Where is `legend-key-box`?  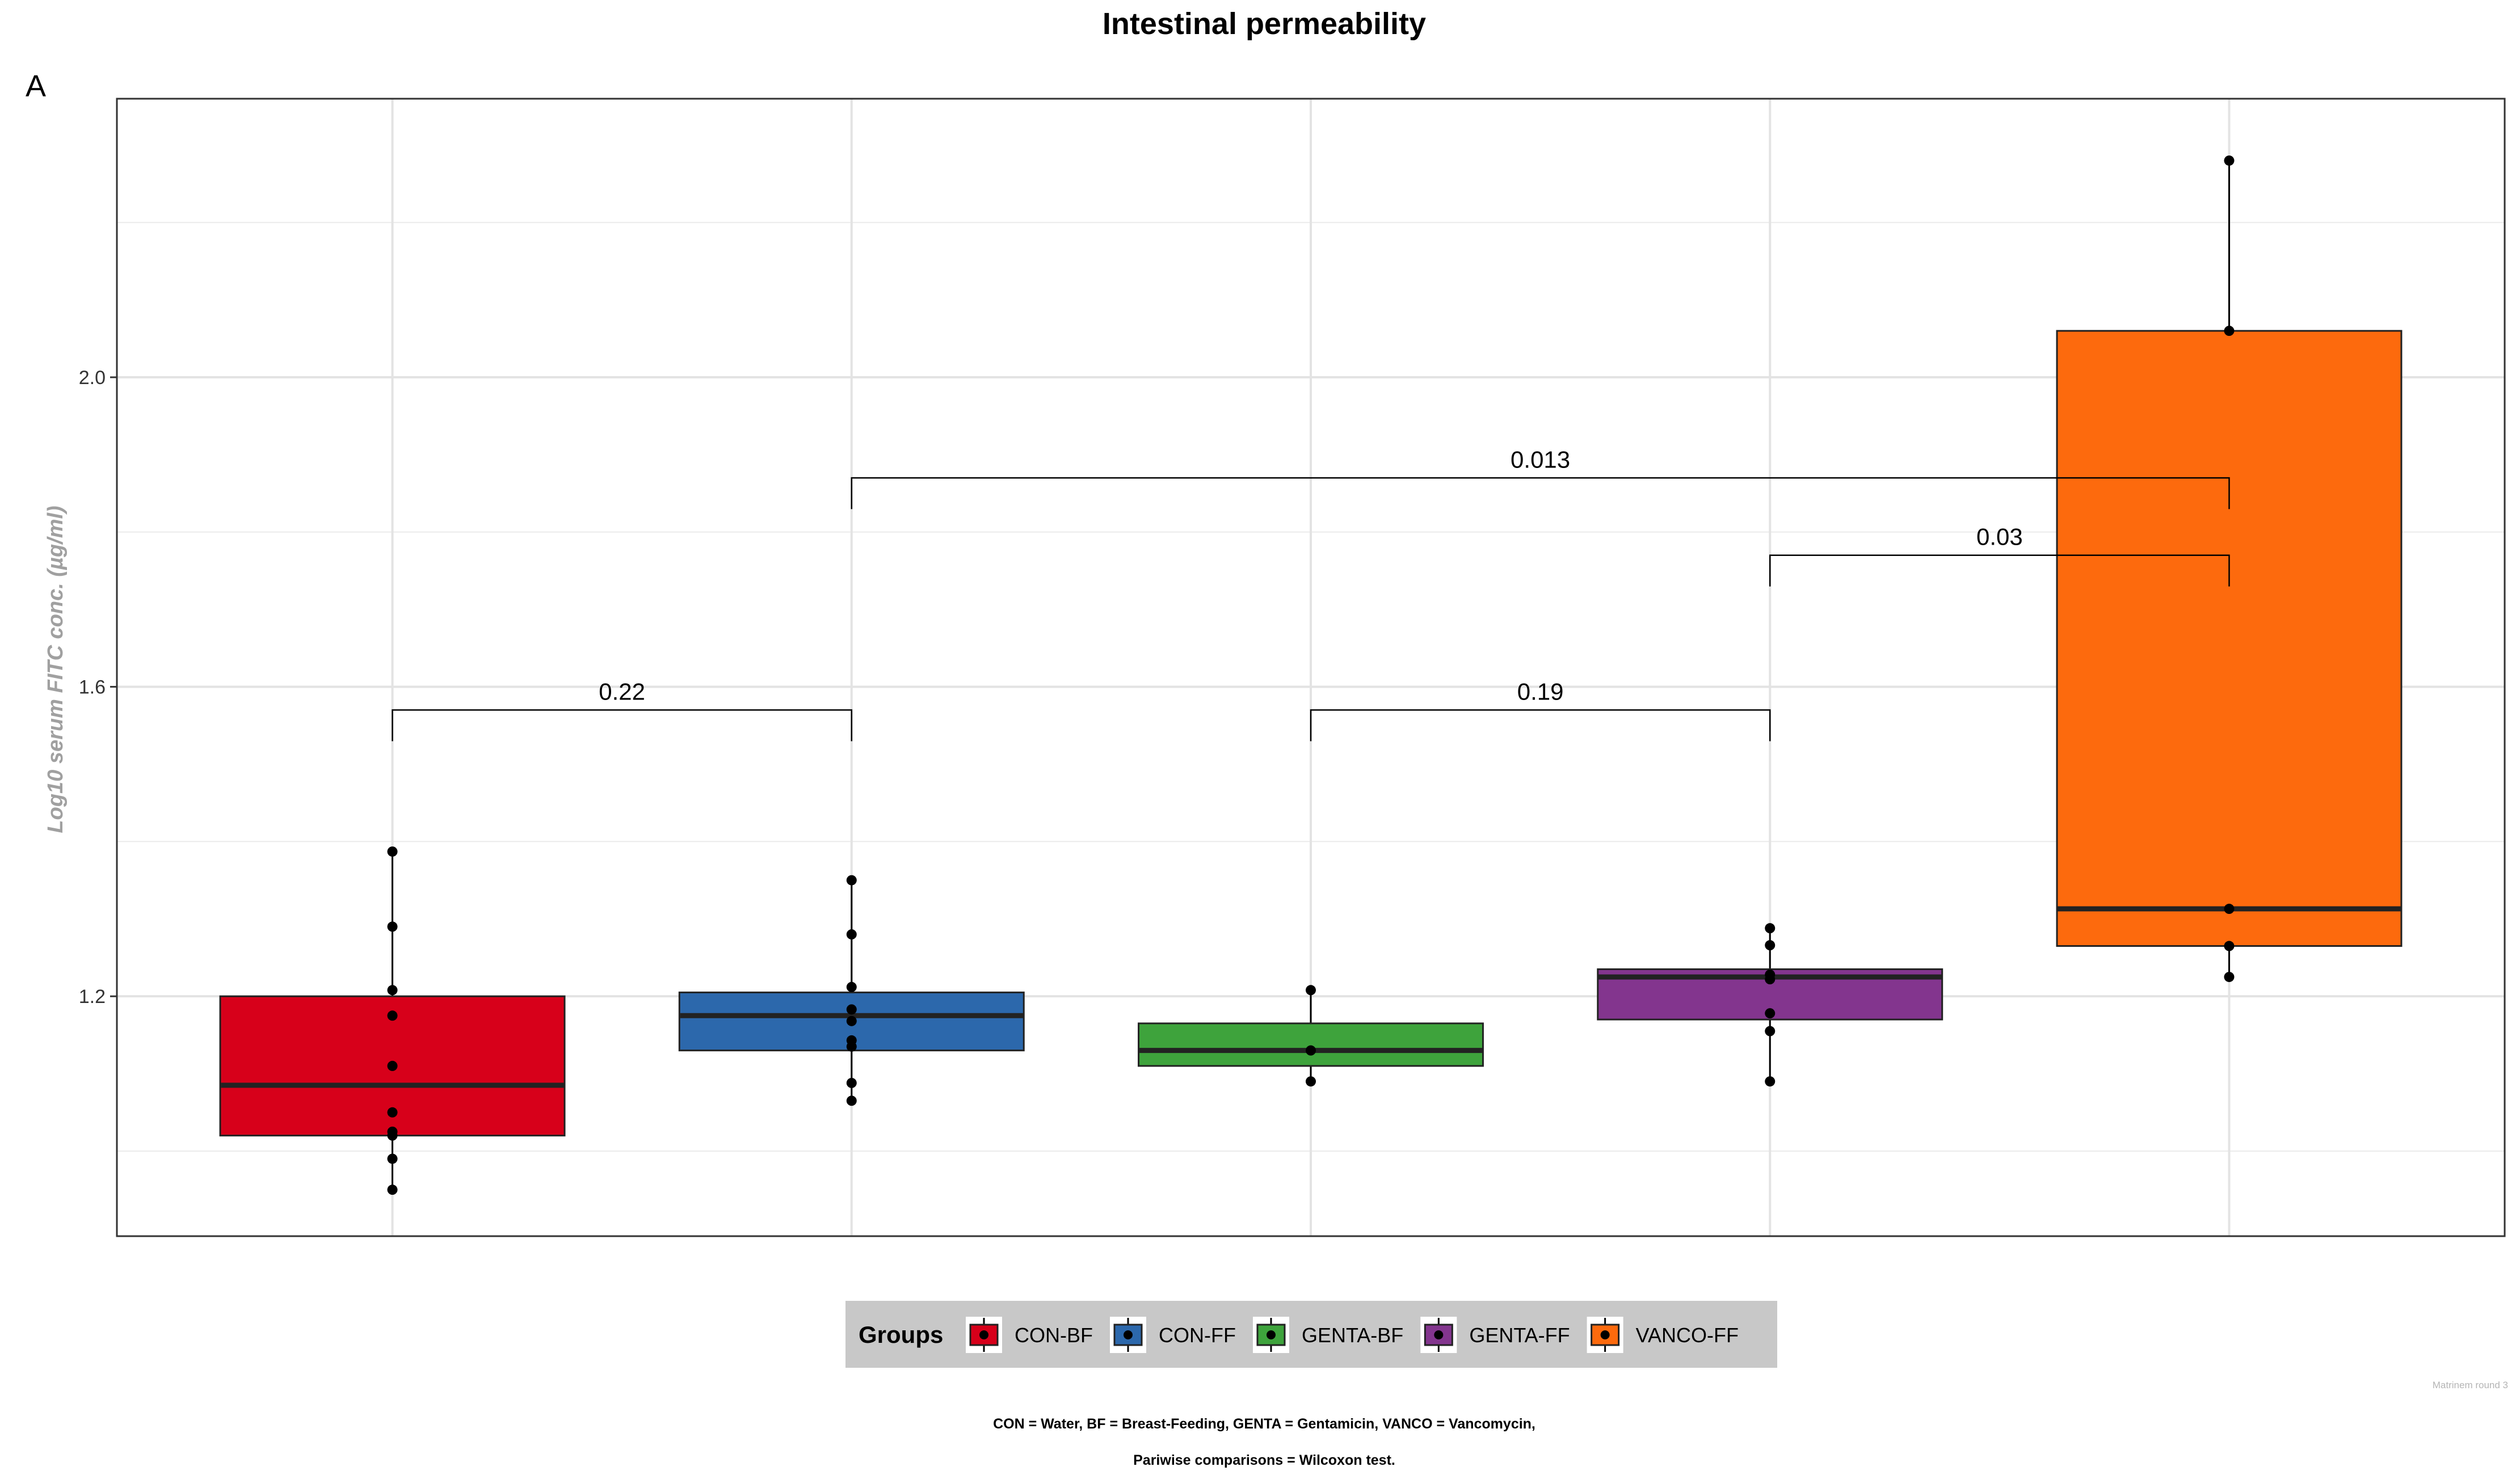
legend-key-box is located at coordinates (1438, 1335).